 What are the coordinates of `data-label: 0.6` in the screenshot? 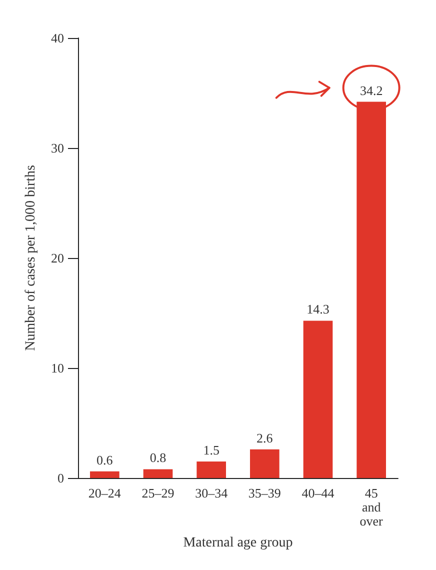 It's located at (105, 460).